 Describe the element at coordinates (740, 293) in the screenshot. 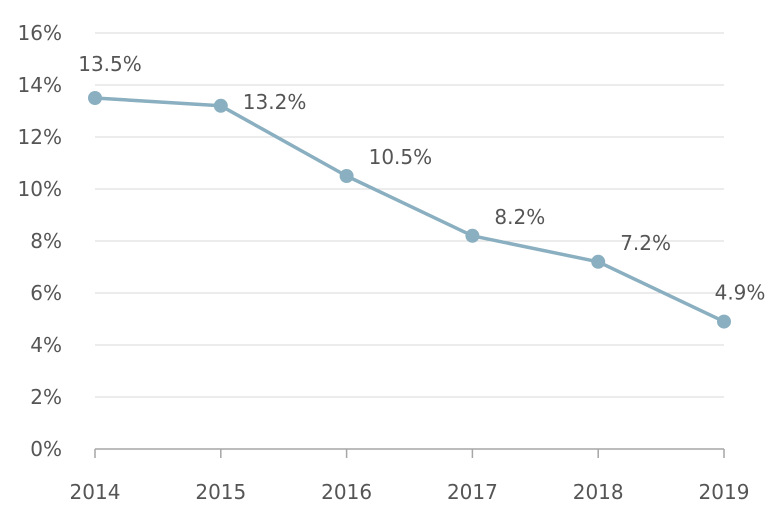

I see `data-label: 4.9%` at that location.